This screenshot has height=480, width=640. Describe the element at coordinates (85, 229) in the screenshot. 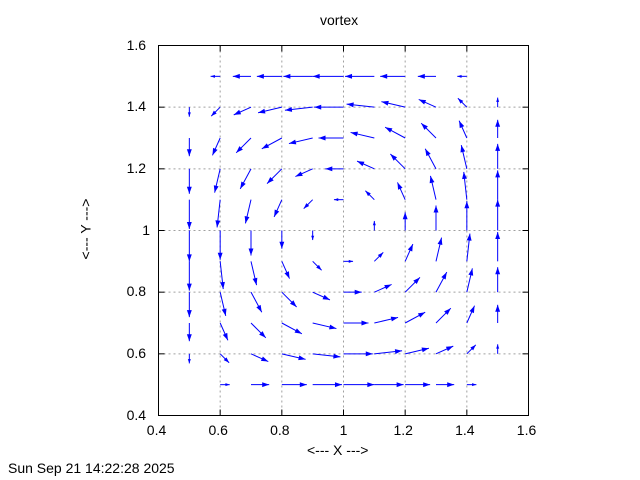

I see `y-axis-label: <--- Y --->` at that location.